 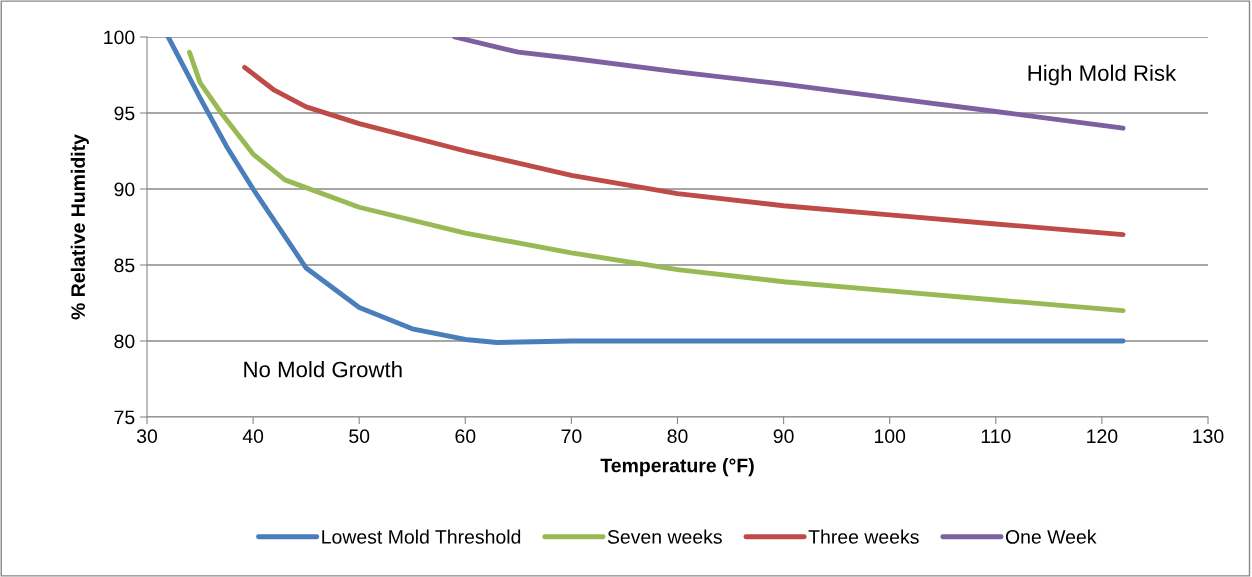 I want to click on line-series, so click(x=789, y=84).